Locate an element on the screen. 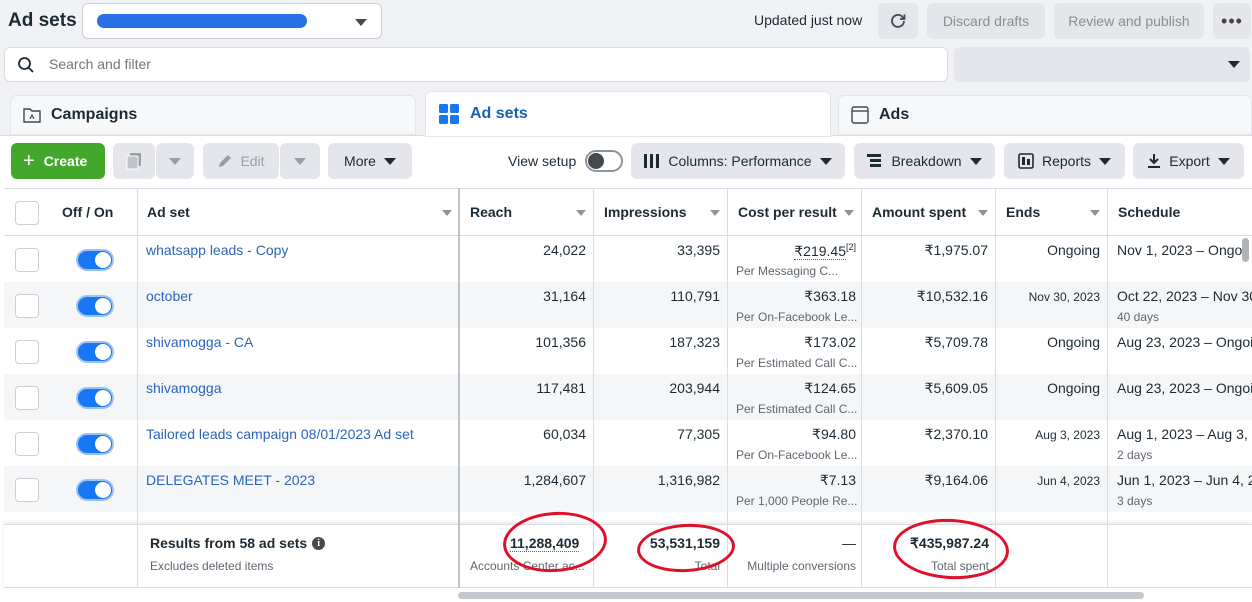 The image size is (1252, 602). impressions-value: 110,791 is located at coordinates (695, 296).